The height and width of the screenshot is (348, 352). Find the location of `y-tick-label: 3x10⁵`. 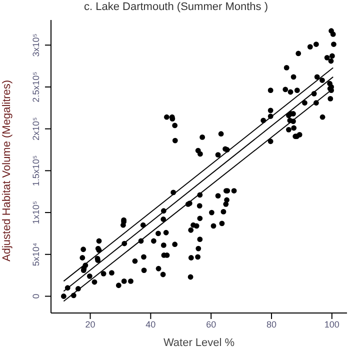

y-tick-label: 3x10⁵ is located at coordinates (36, 45).